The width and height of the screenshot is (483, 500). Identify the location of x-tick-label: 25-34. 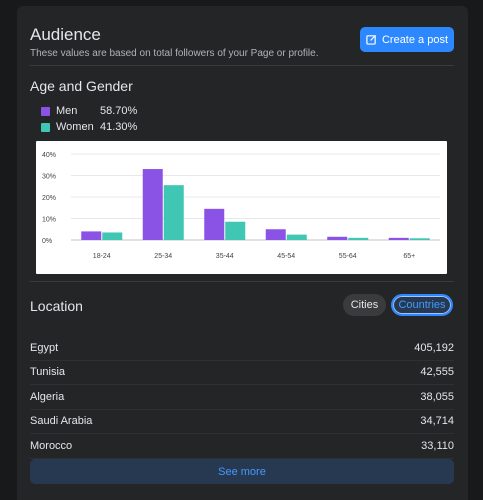
(163, 256).